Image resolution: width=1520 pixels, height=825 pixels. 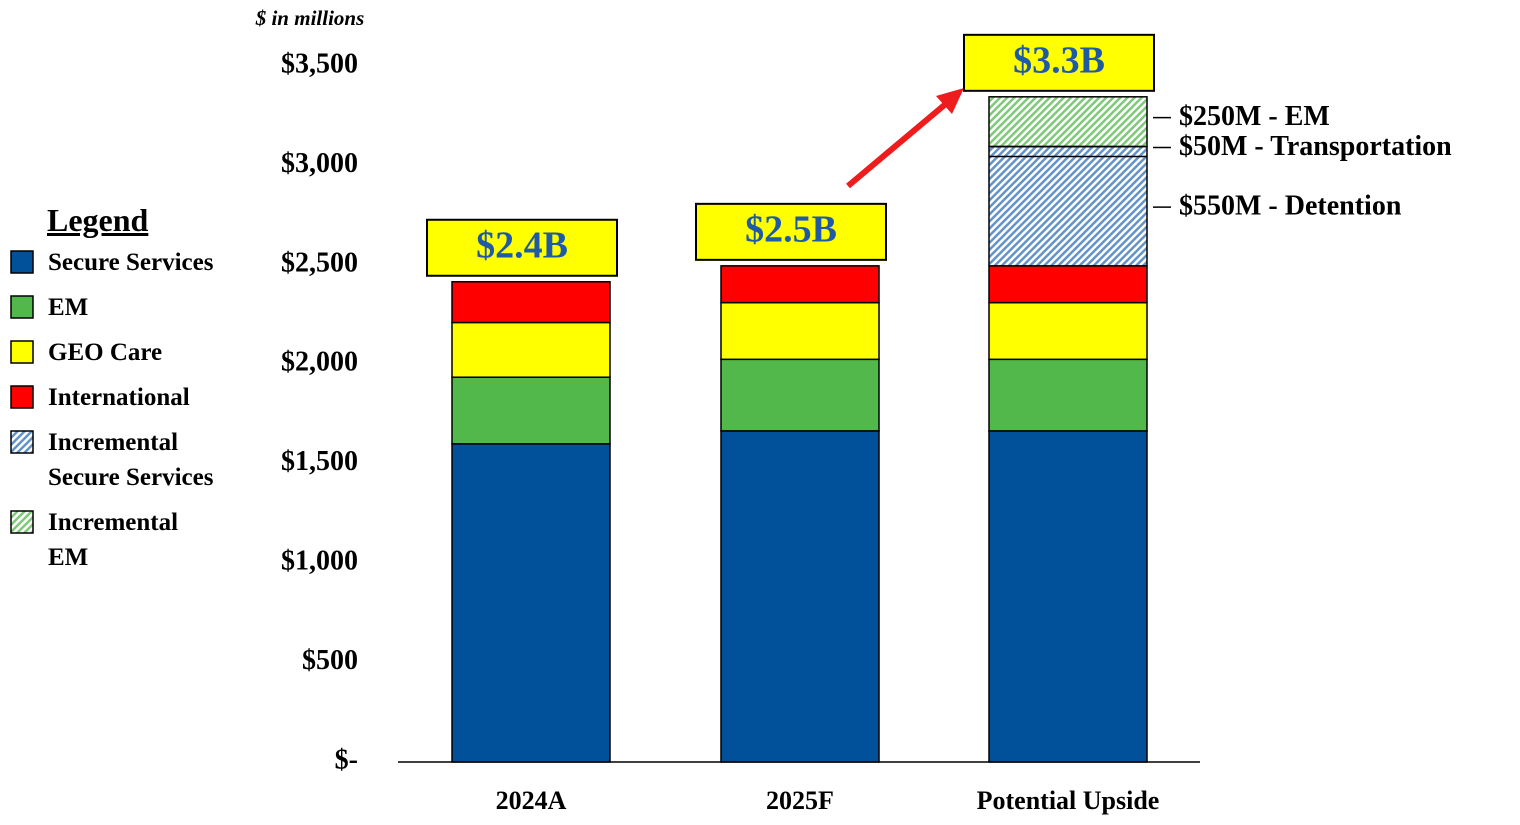 I want to click on y-tick-label: $2,000, so click(x=319, y=362).